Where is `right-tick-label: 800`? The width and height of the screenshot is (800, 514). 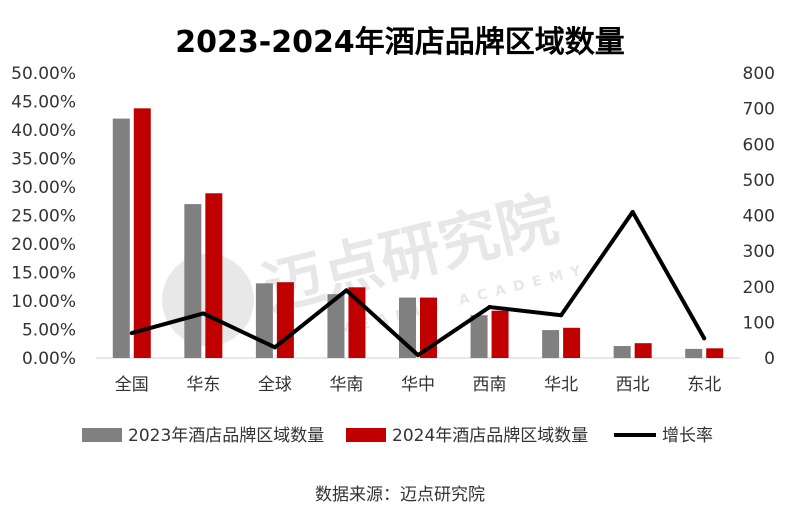 right-tick-label: 800 is located at coordinates (759, 74).